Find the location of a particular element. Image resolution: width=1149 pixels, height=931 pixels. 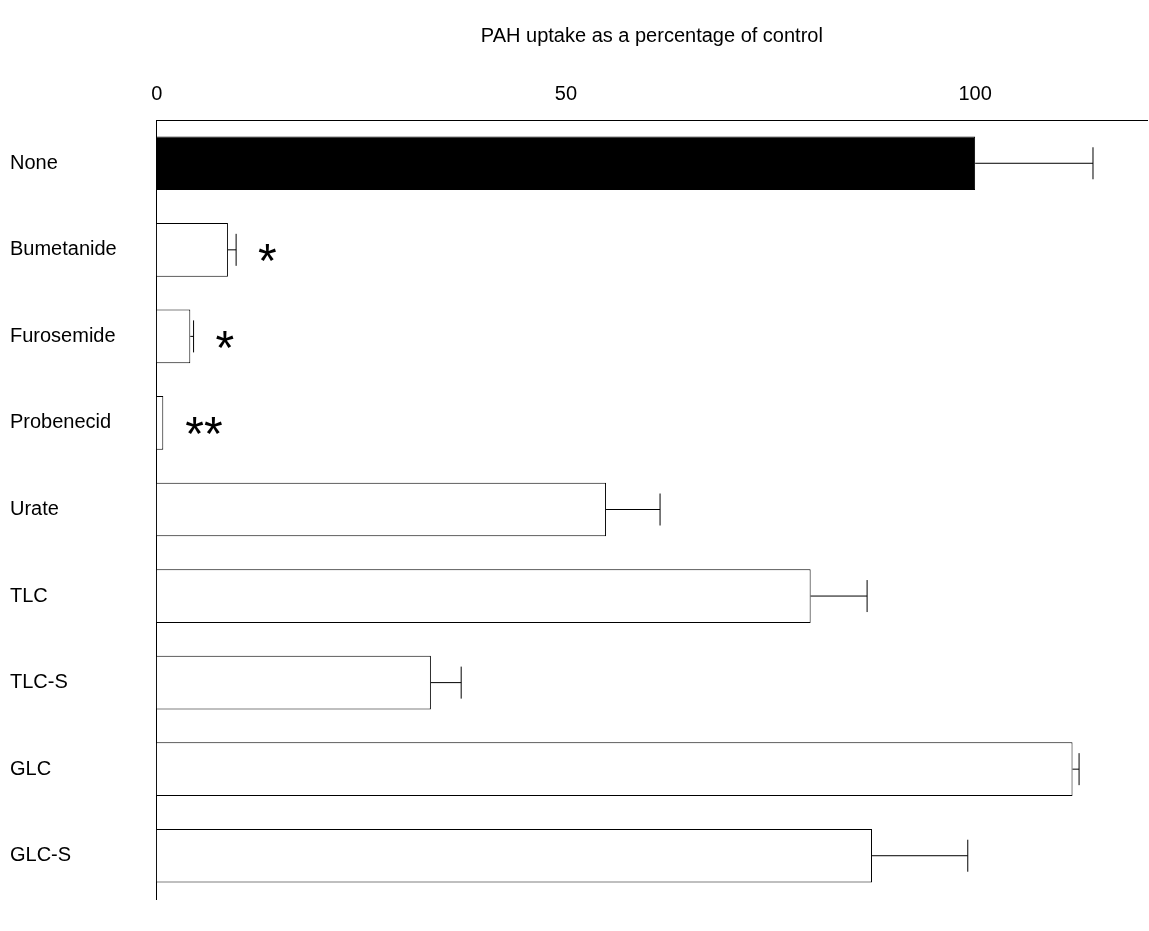

y-tick-label: Urate is located at coordinates (34, 508).